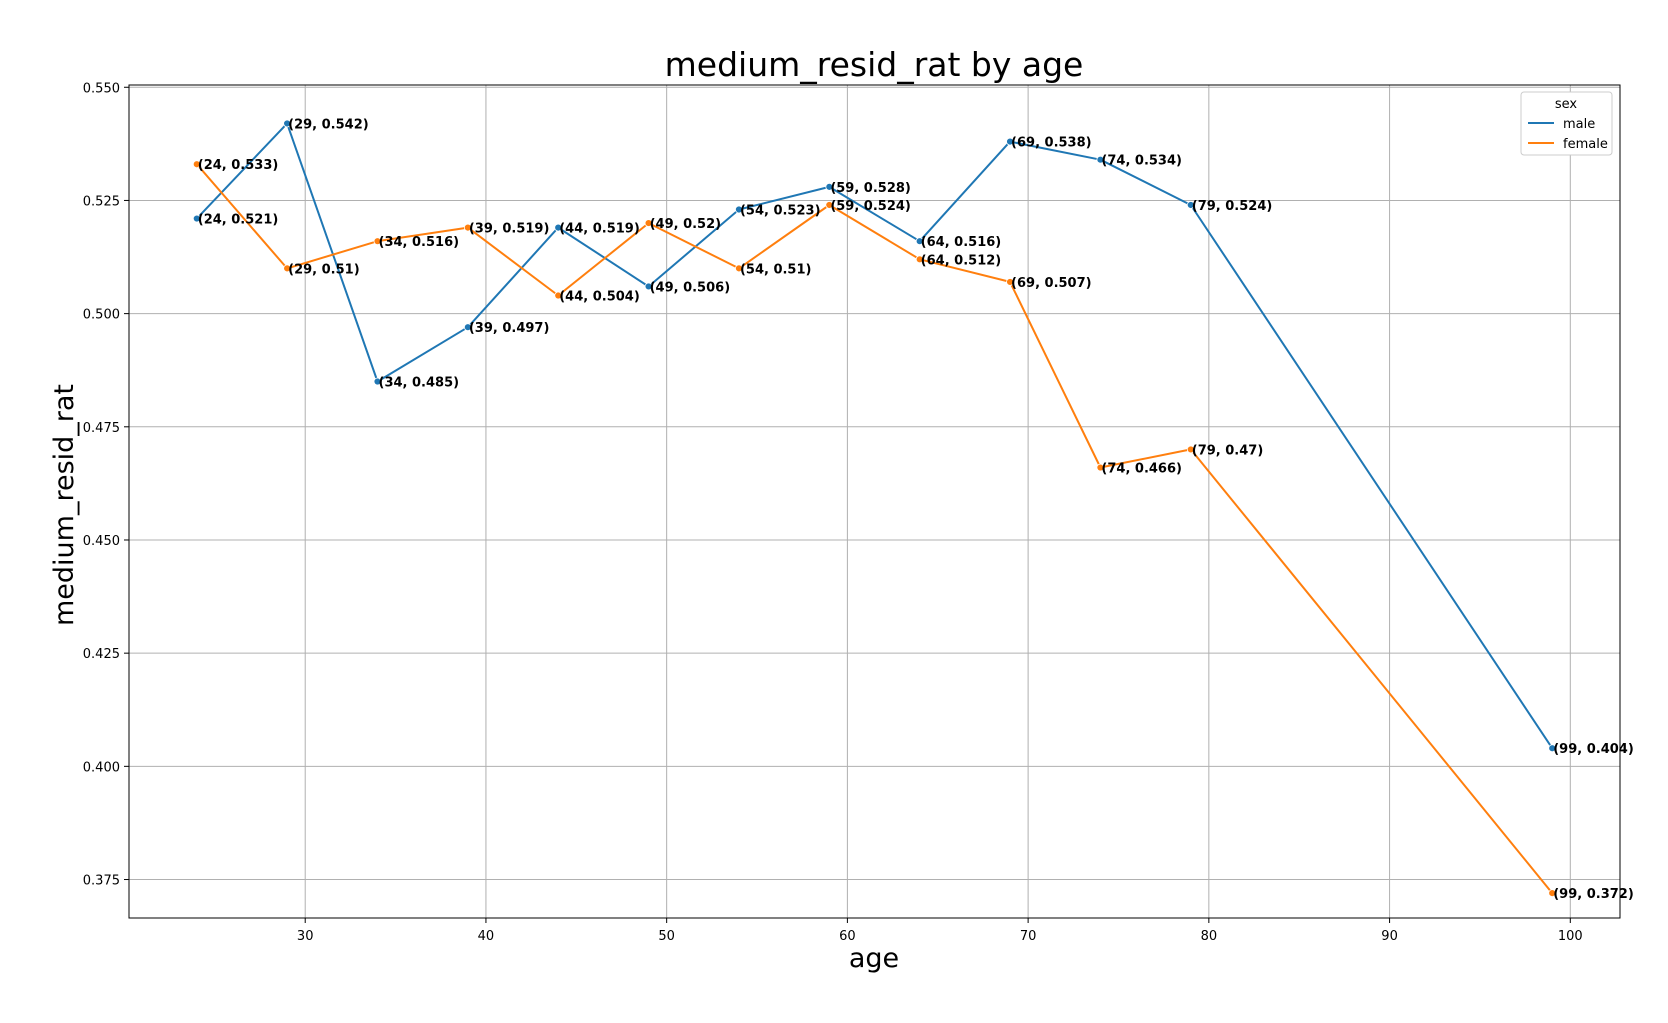 The image size is (1668, 1023). Describe the element at coordinates (486, 936) in the screenshot. I see `x-tick-label: 40` at that location.